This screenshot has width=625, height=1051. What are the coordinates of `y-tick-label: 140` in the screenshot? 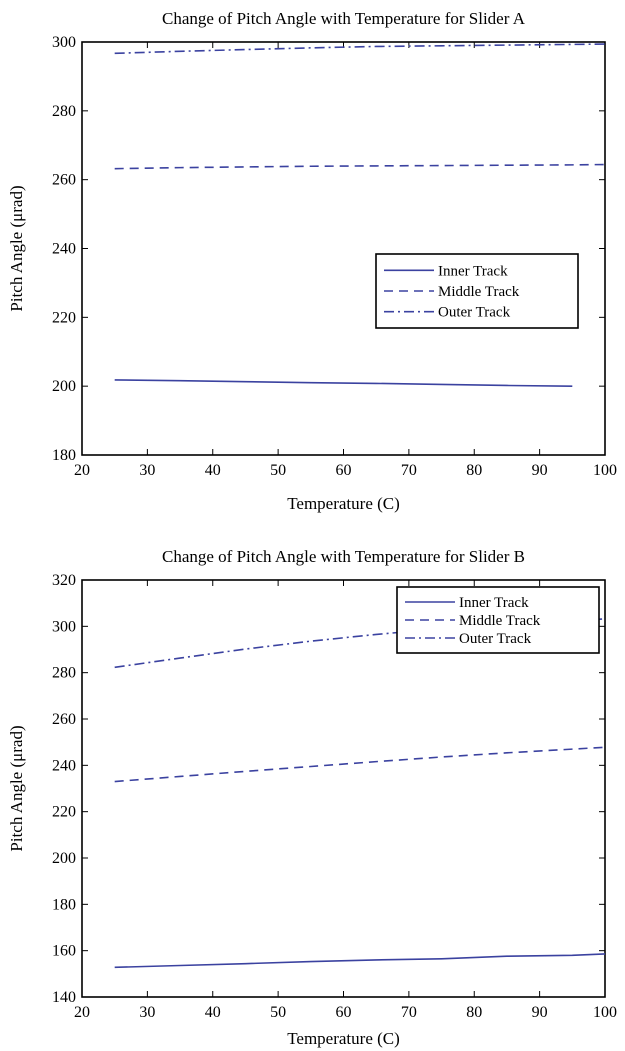 It's located at (64, 997).